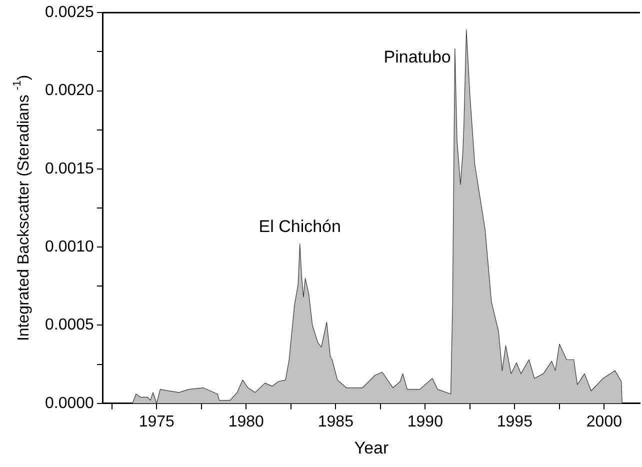  I want to click on x-tick-label: 2000, so click(604, 421).